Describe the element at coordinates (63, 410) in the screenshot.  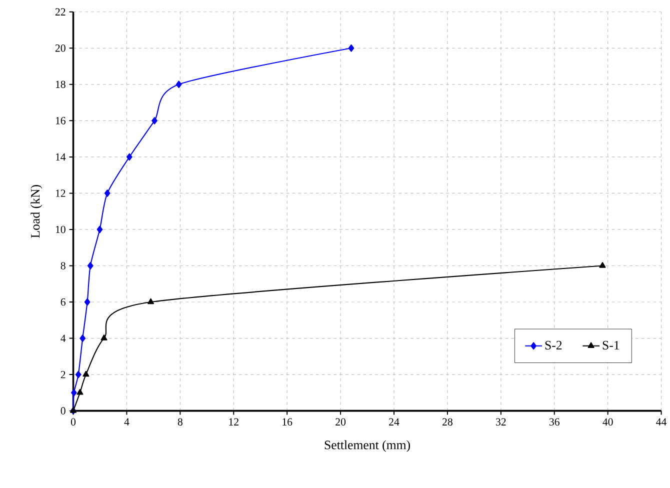
I see `y-tick-label: 0` at that location.